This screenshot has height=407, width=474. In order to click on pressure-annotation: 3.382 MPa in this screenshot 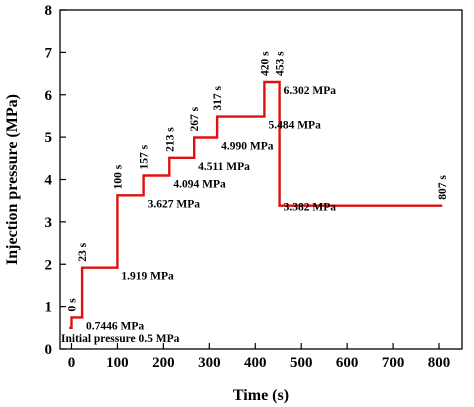, I will do `click(310, 208)`.